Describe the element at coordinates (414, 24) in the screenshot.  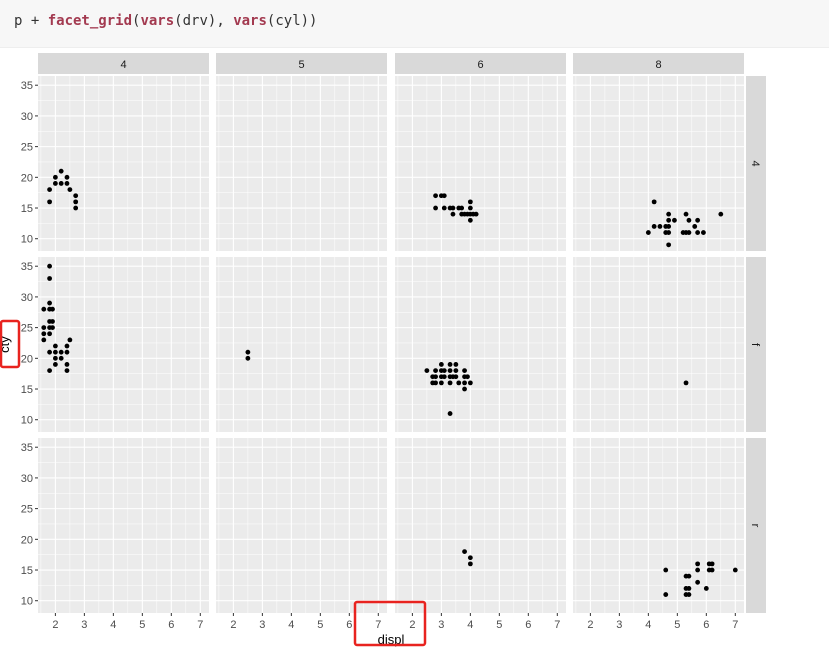
I see `code-block: p + facet_grid(vars(drv), vars(cyl))` at that location.